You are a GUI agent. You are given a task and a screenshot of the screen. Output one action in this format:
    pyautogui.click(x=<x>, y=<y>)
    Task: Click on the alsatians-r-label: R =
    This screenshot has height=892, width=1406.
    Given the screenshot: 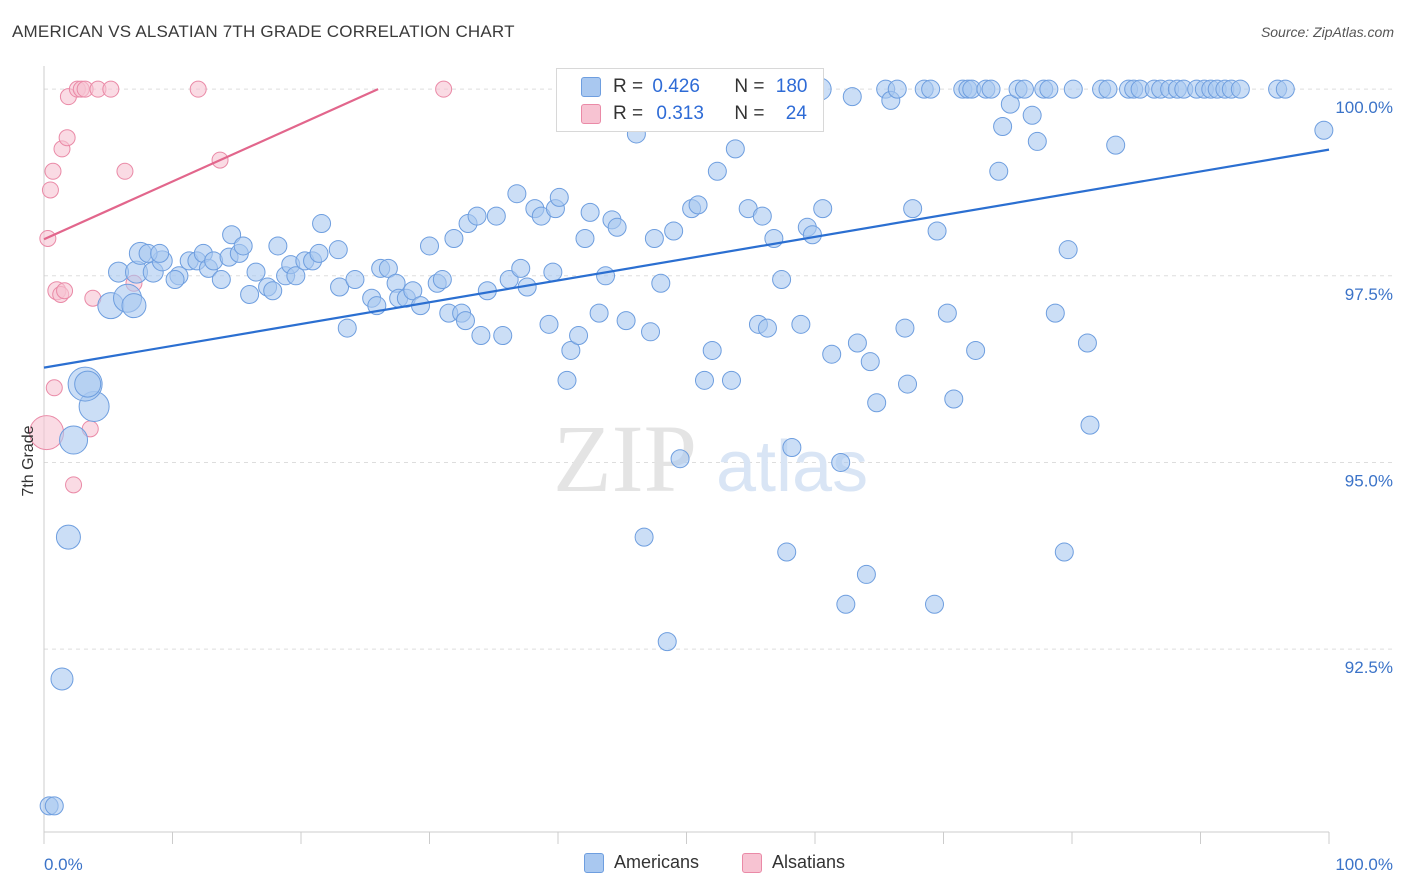 What is the action you would take?
    pyautogui.click(x=628, y=113)
    